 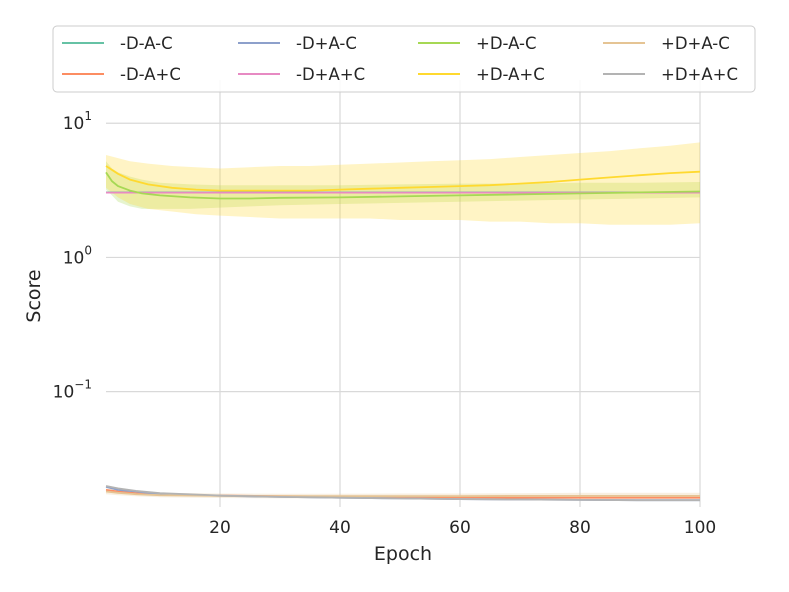 What do you see at coordinates (77, 255) in the screenshot?
I see `y-tick-label-1: 10⁰` at bounding box center [77, 255].